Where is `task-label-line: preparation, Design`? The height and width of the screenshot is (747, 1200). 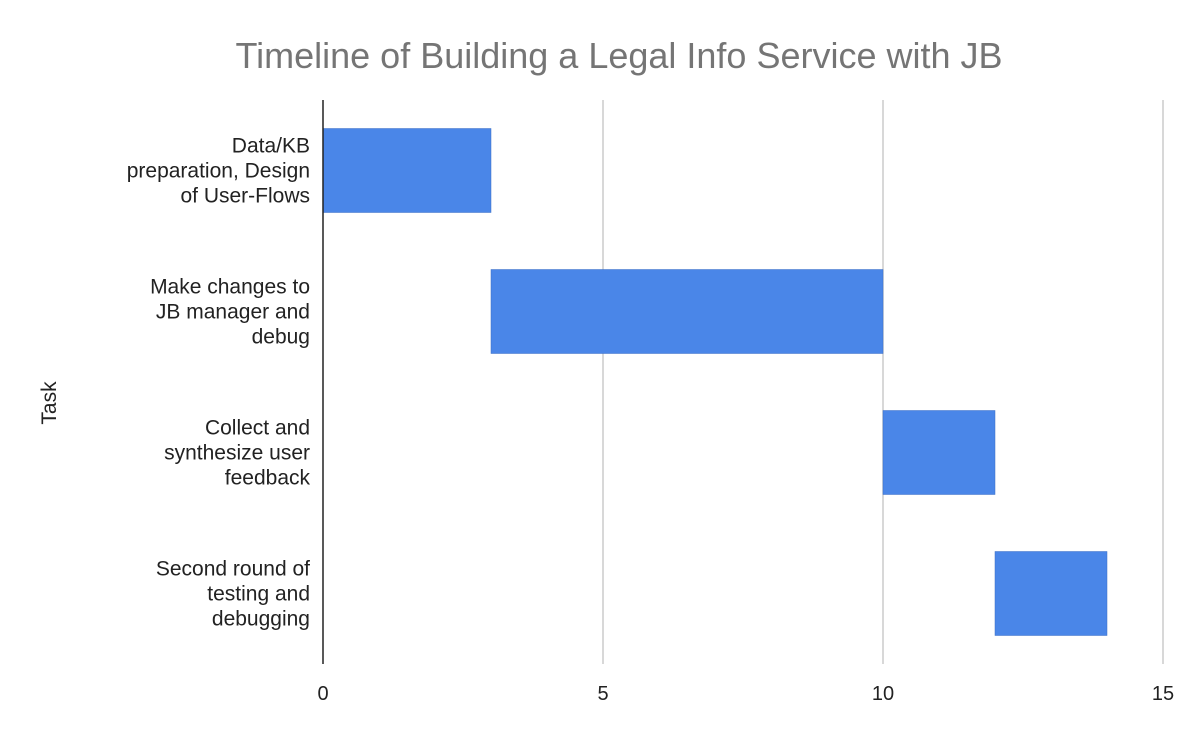
task-label-line: preparation, Design is located at coordinates (218, 171).